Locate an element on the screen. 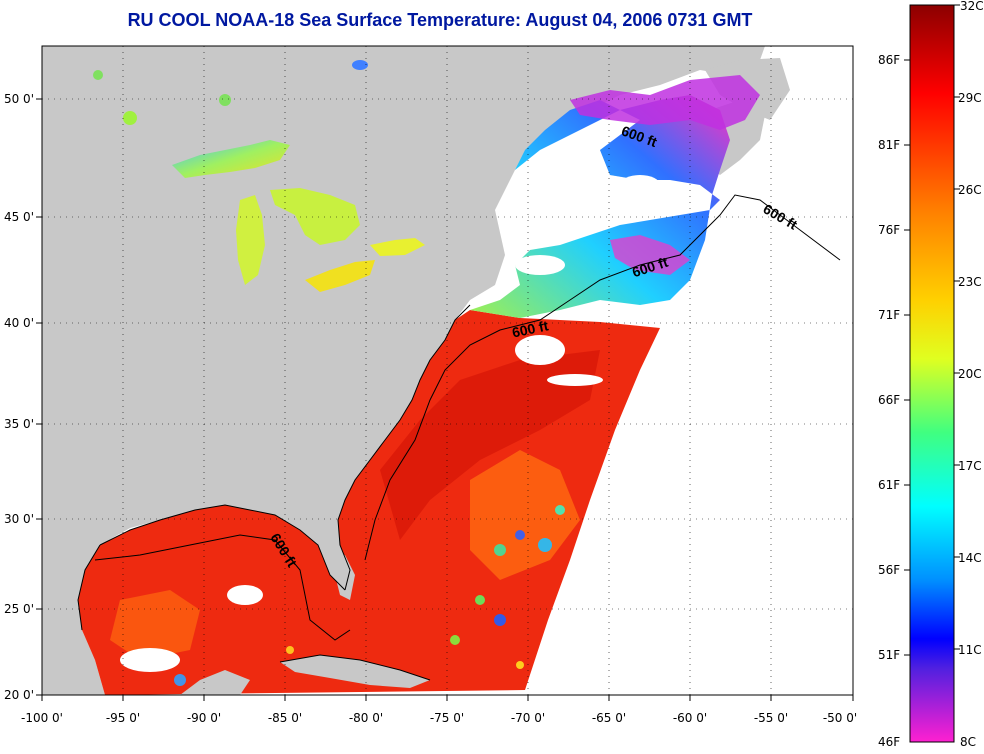 The width and height of the screenshot is (984, 754). x-tick-label: -70 0' is located at coordinates (528, 718).